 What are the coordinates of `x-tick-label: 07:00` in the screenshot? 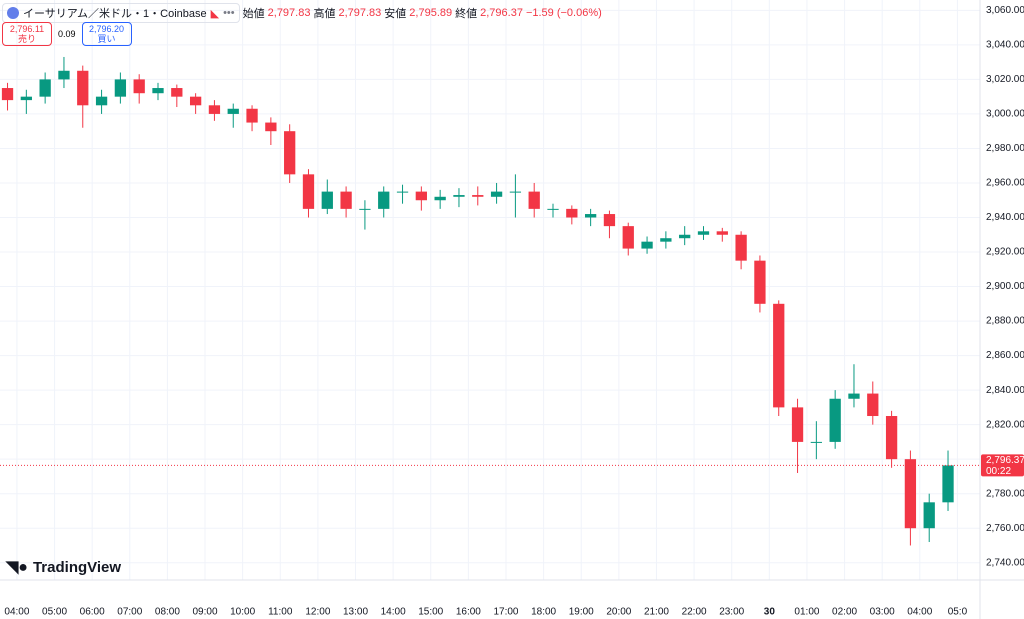 It's located at (129, 612).